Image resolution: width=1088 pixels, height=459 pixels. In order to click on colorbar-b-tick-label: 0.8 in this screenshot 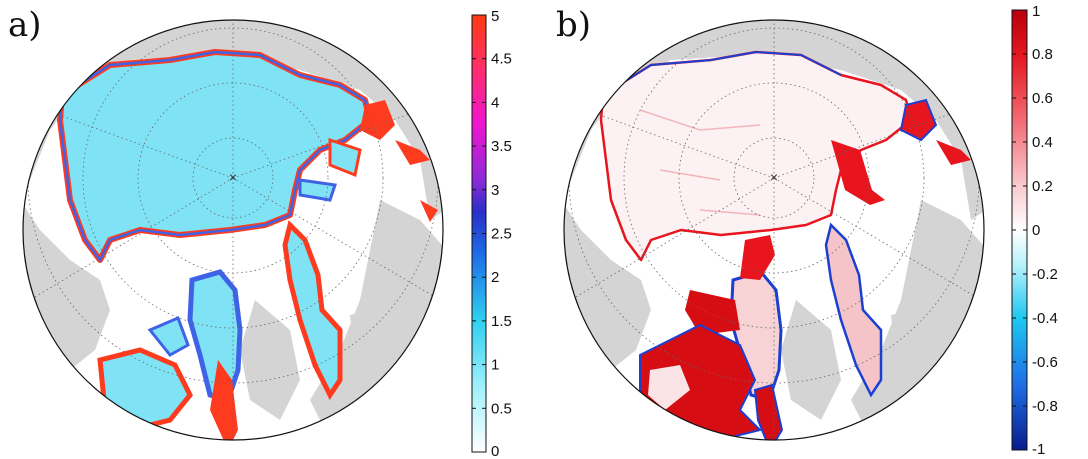, I will do `click(1042, 54)`.